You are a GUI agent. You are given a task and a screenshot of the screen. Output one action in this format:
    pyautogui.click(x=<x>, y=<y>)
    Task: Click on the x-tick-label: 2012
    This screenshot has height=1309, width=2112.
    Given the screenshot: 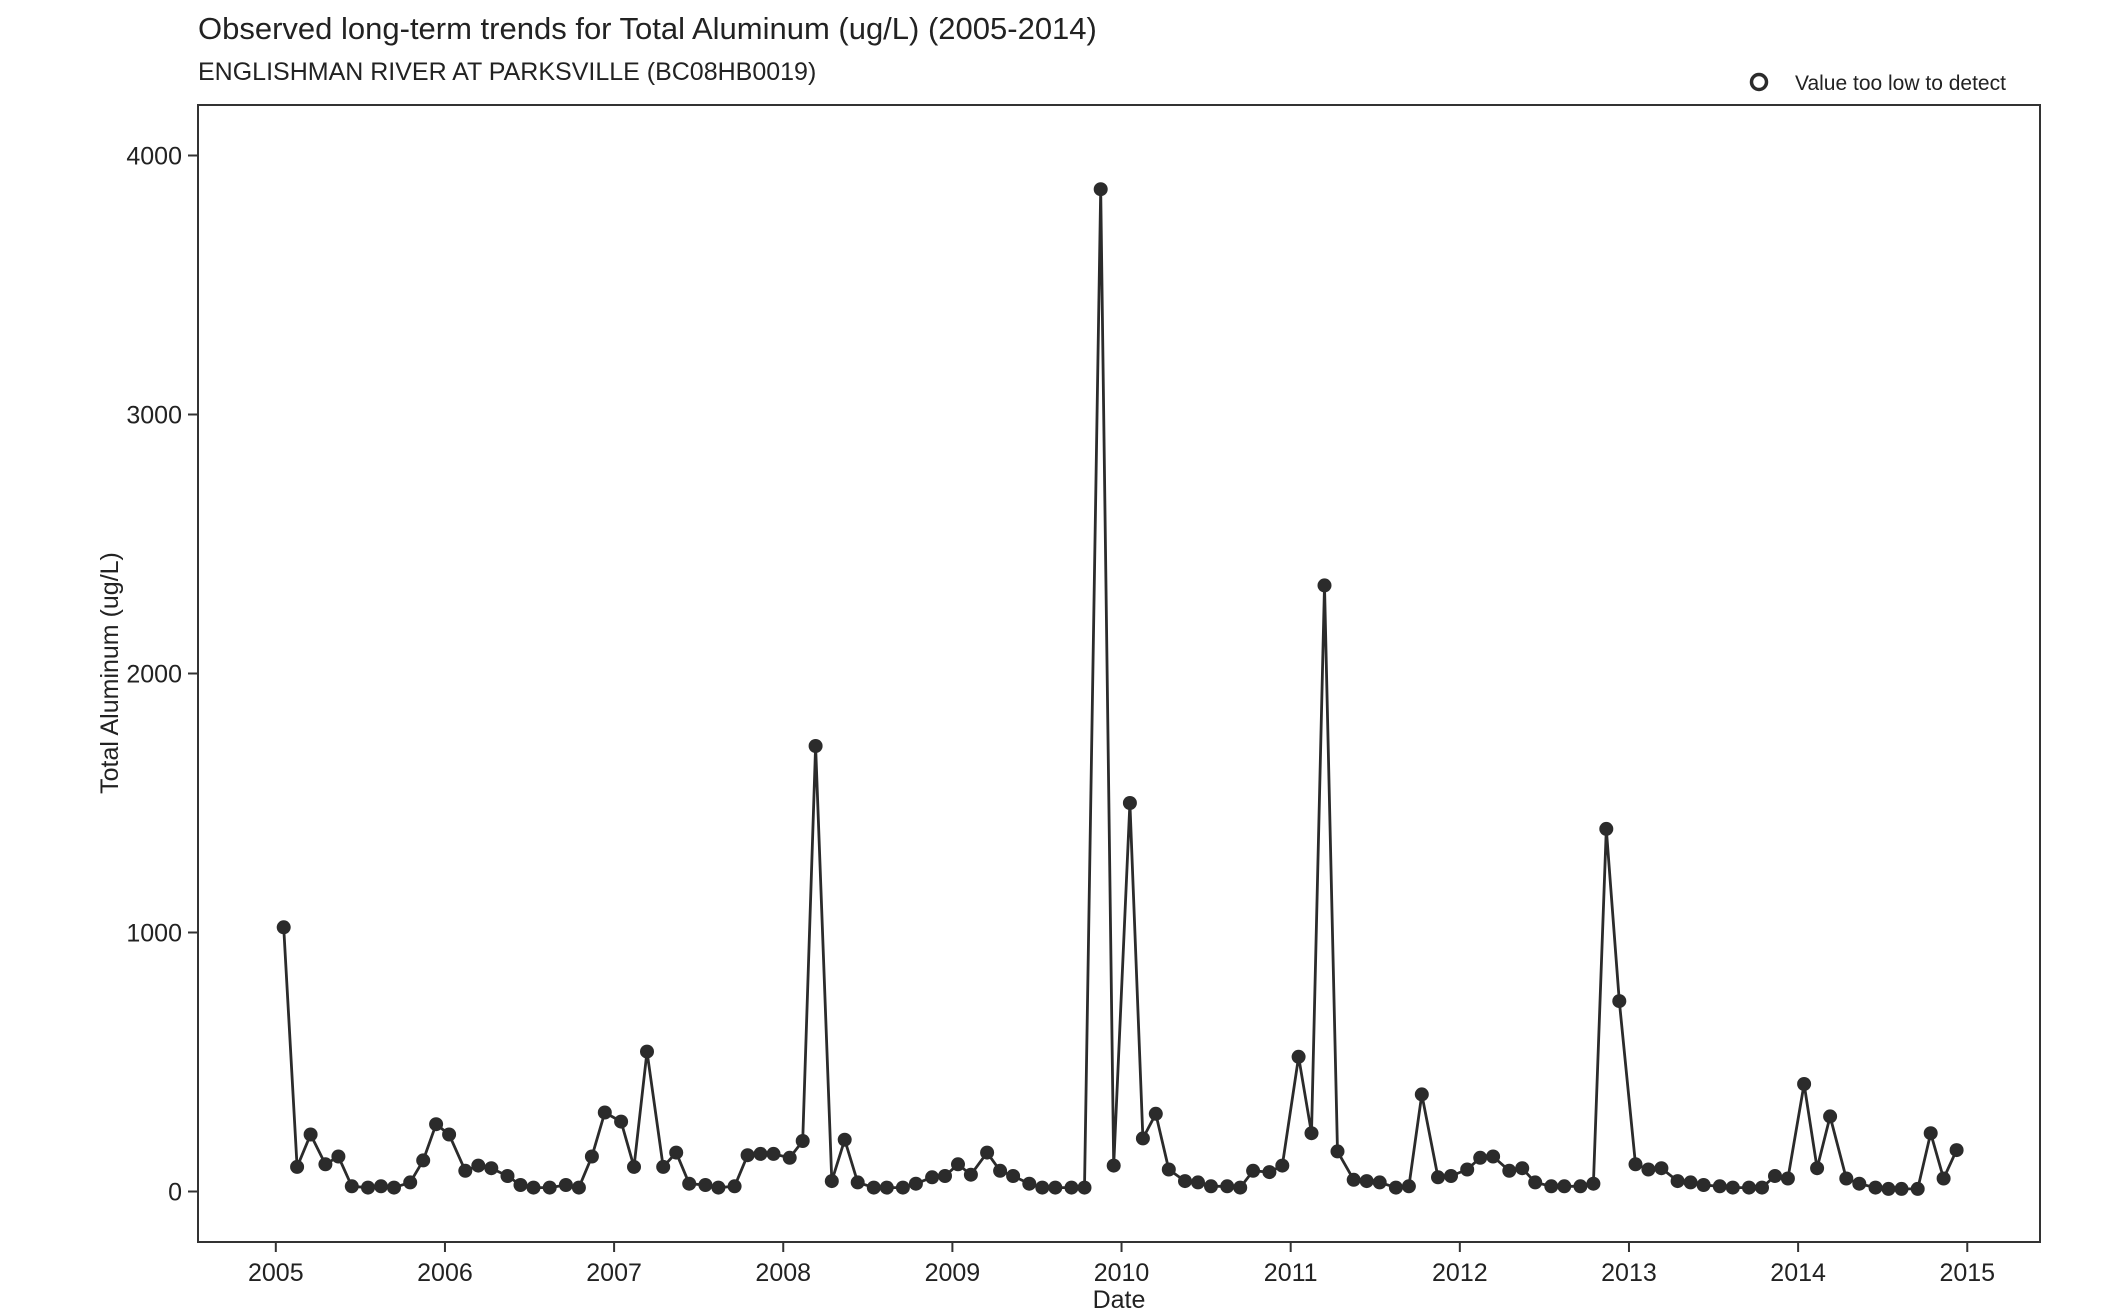 What is the action you would take?
    pyautogui.click(x=1460, y=1273)
    